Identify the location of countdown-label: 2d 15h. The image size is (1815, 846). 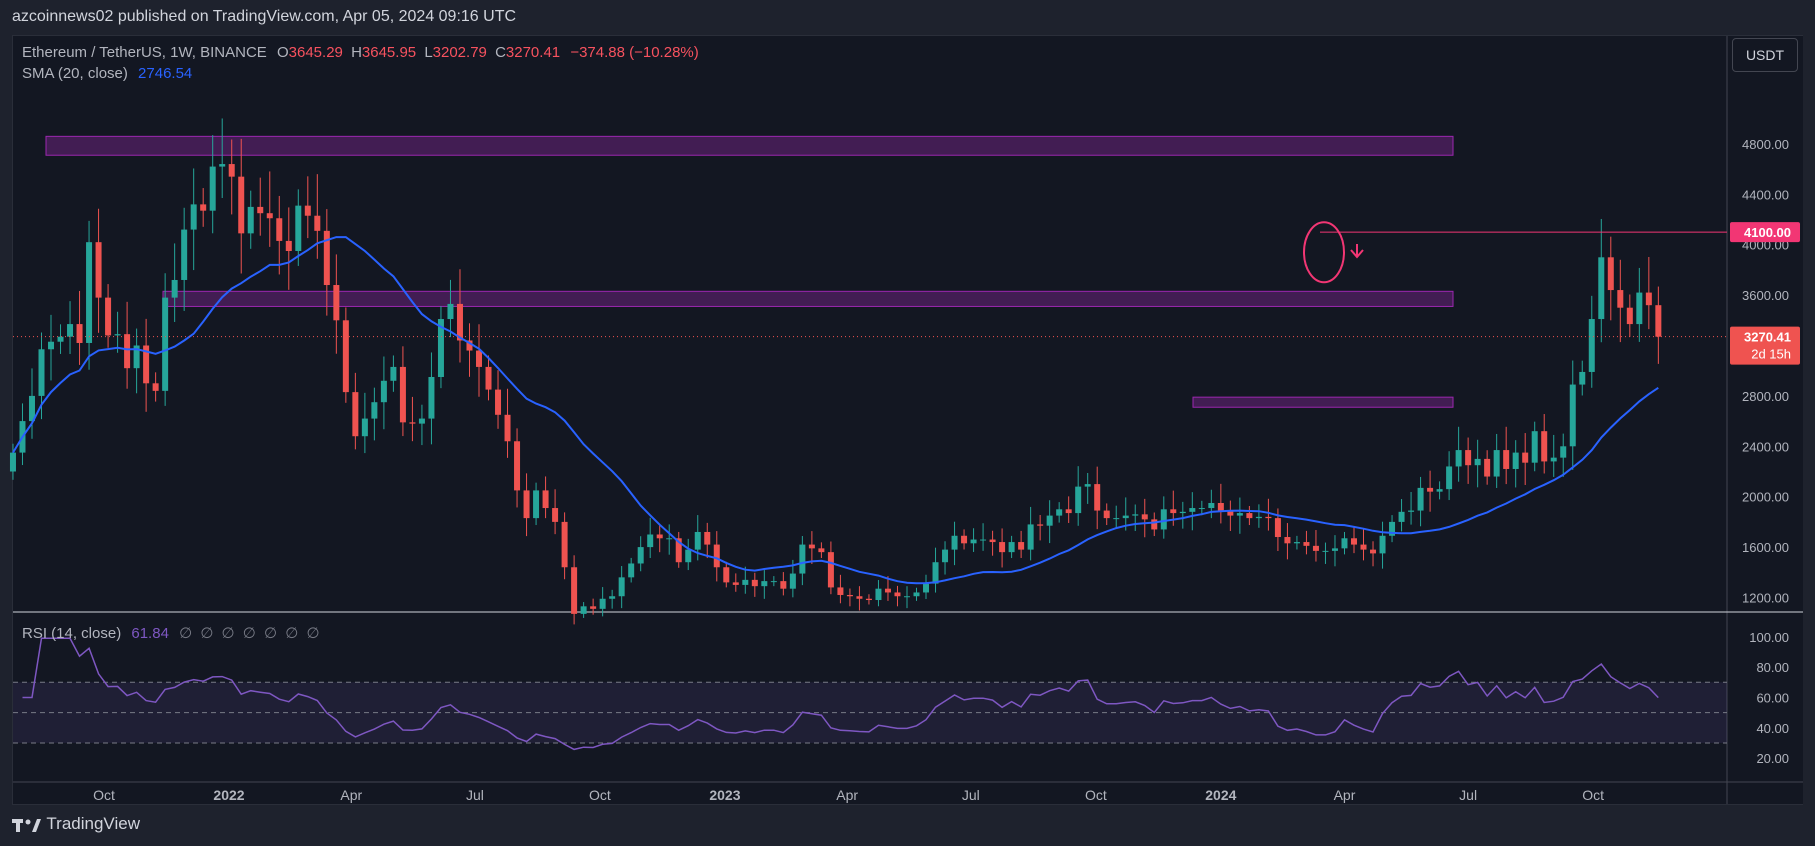
(1771, 354).